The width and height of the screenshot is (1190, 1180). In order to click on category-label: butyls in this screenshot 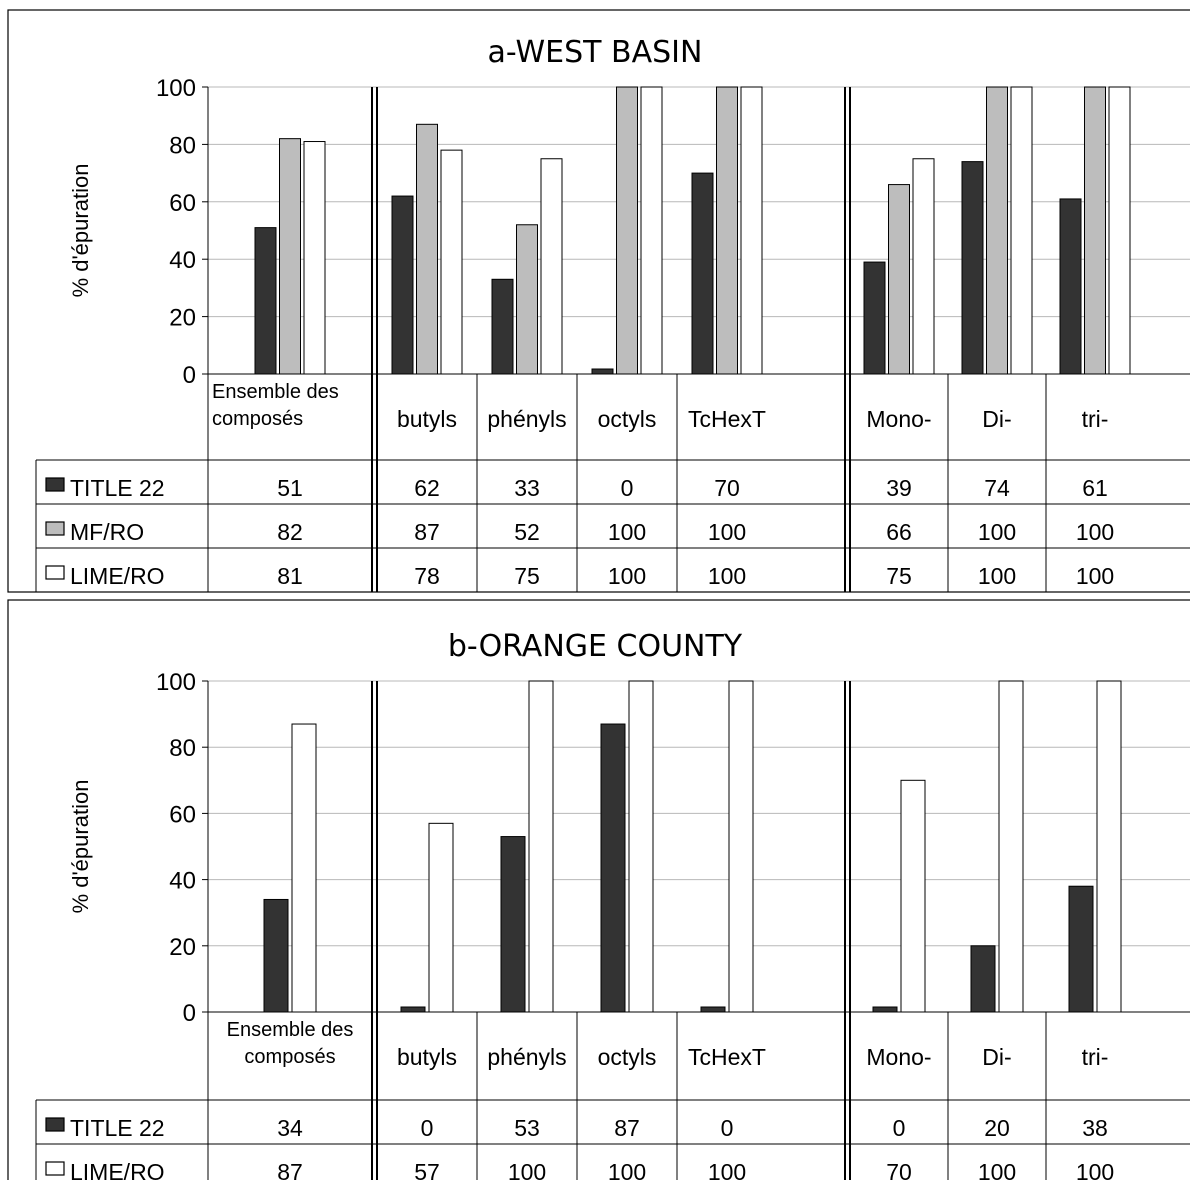, I will do `click(427, 1057)`.